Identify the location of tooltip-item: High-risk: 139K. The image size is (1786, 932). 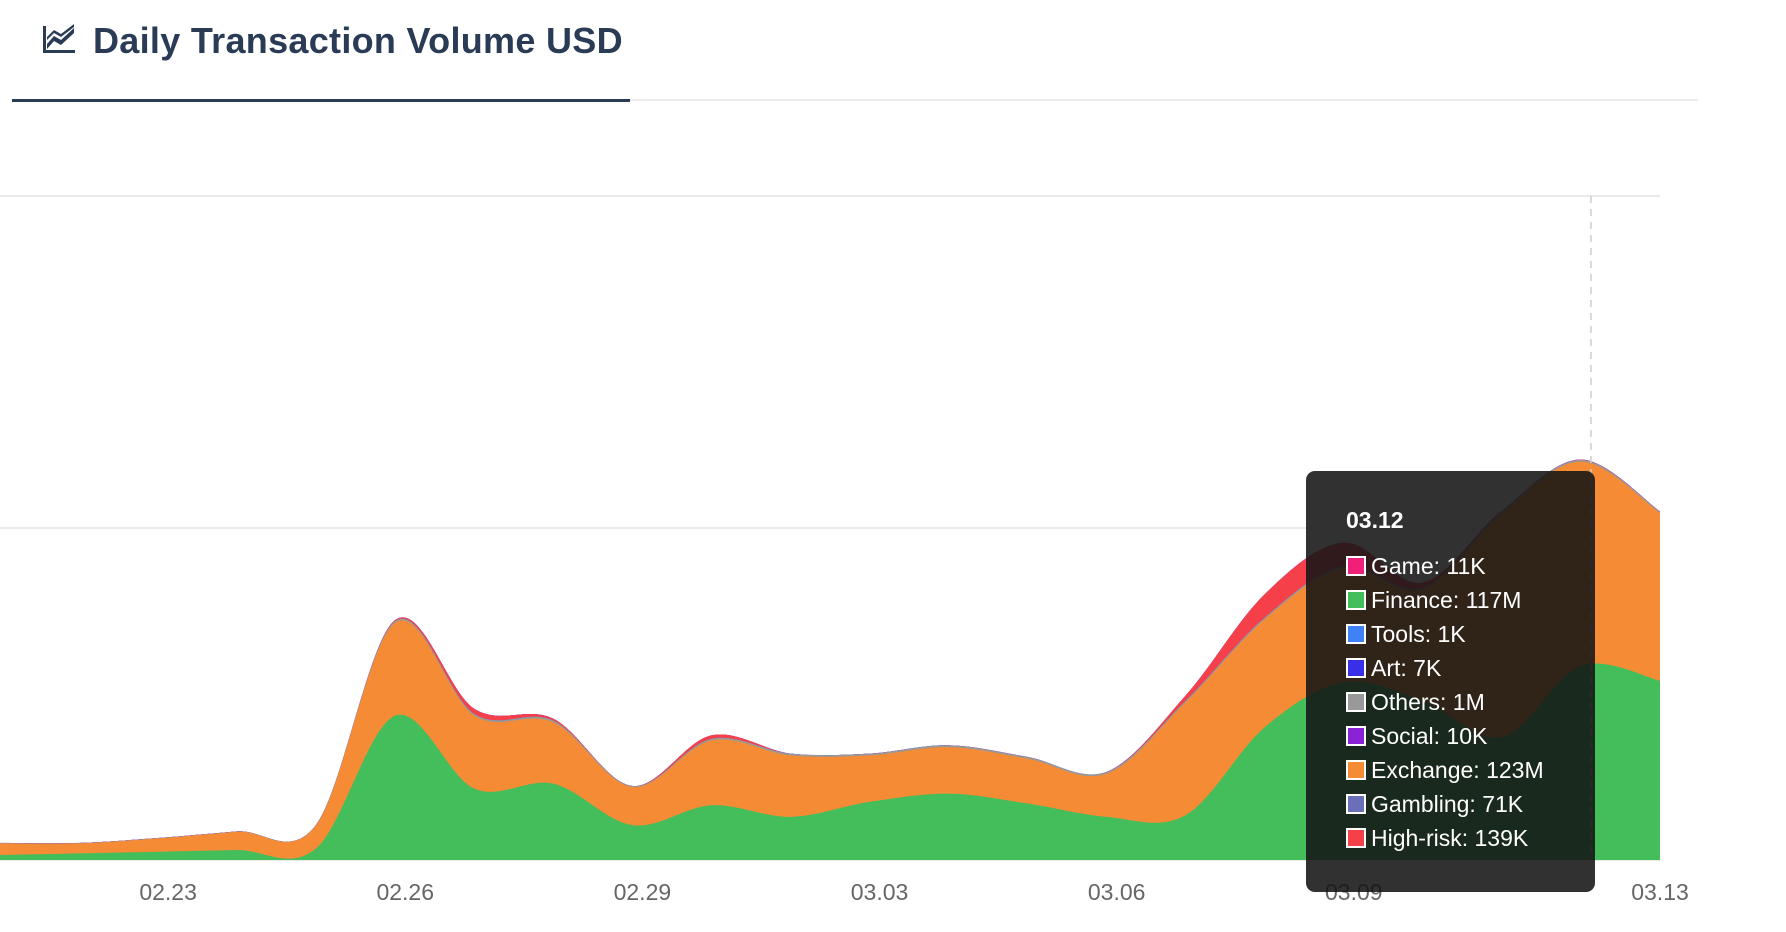
(1470, 838).